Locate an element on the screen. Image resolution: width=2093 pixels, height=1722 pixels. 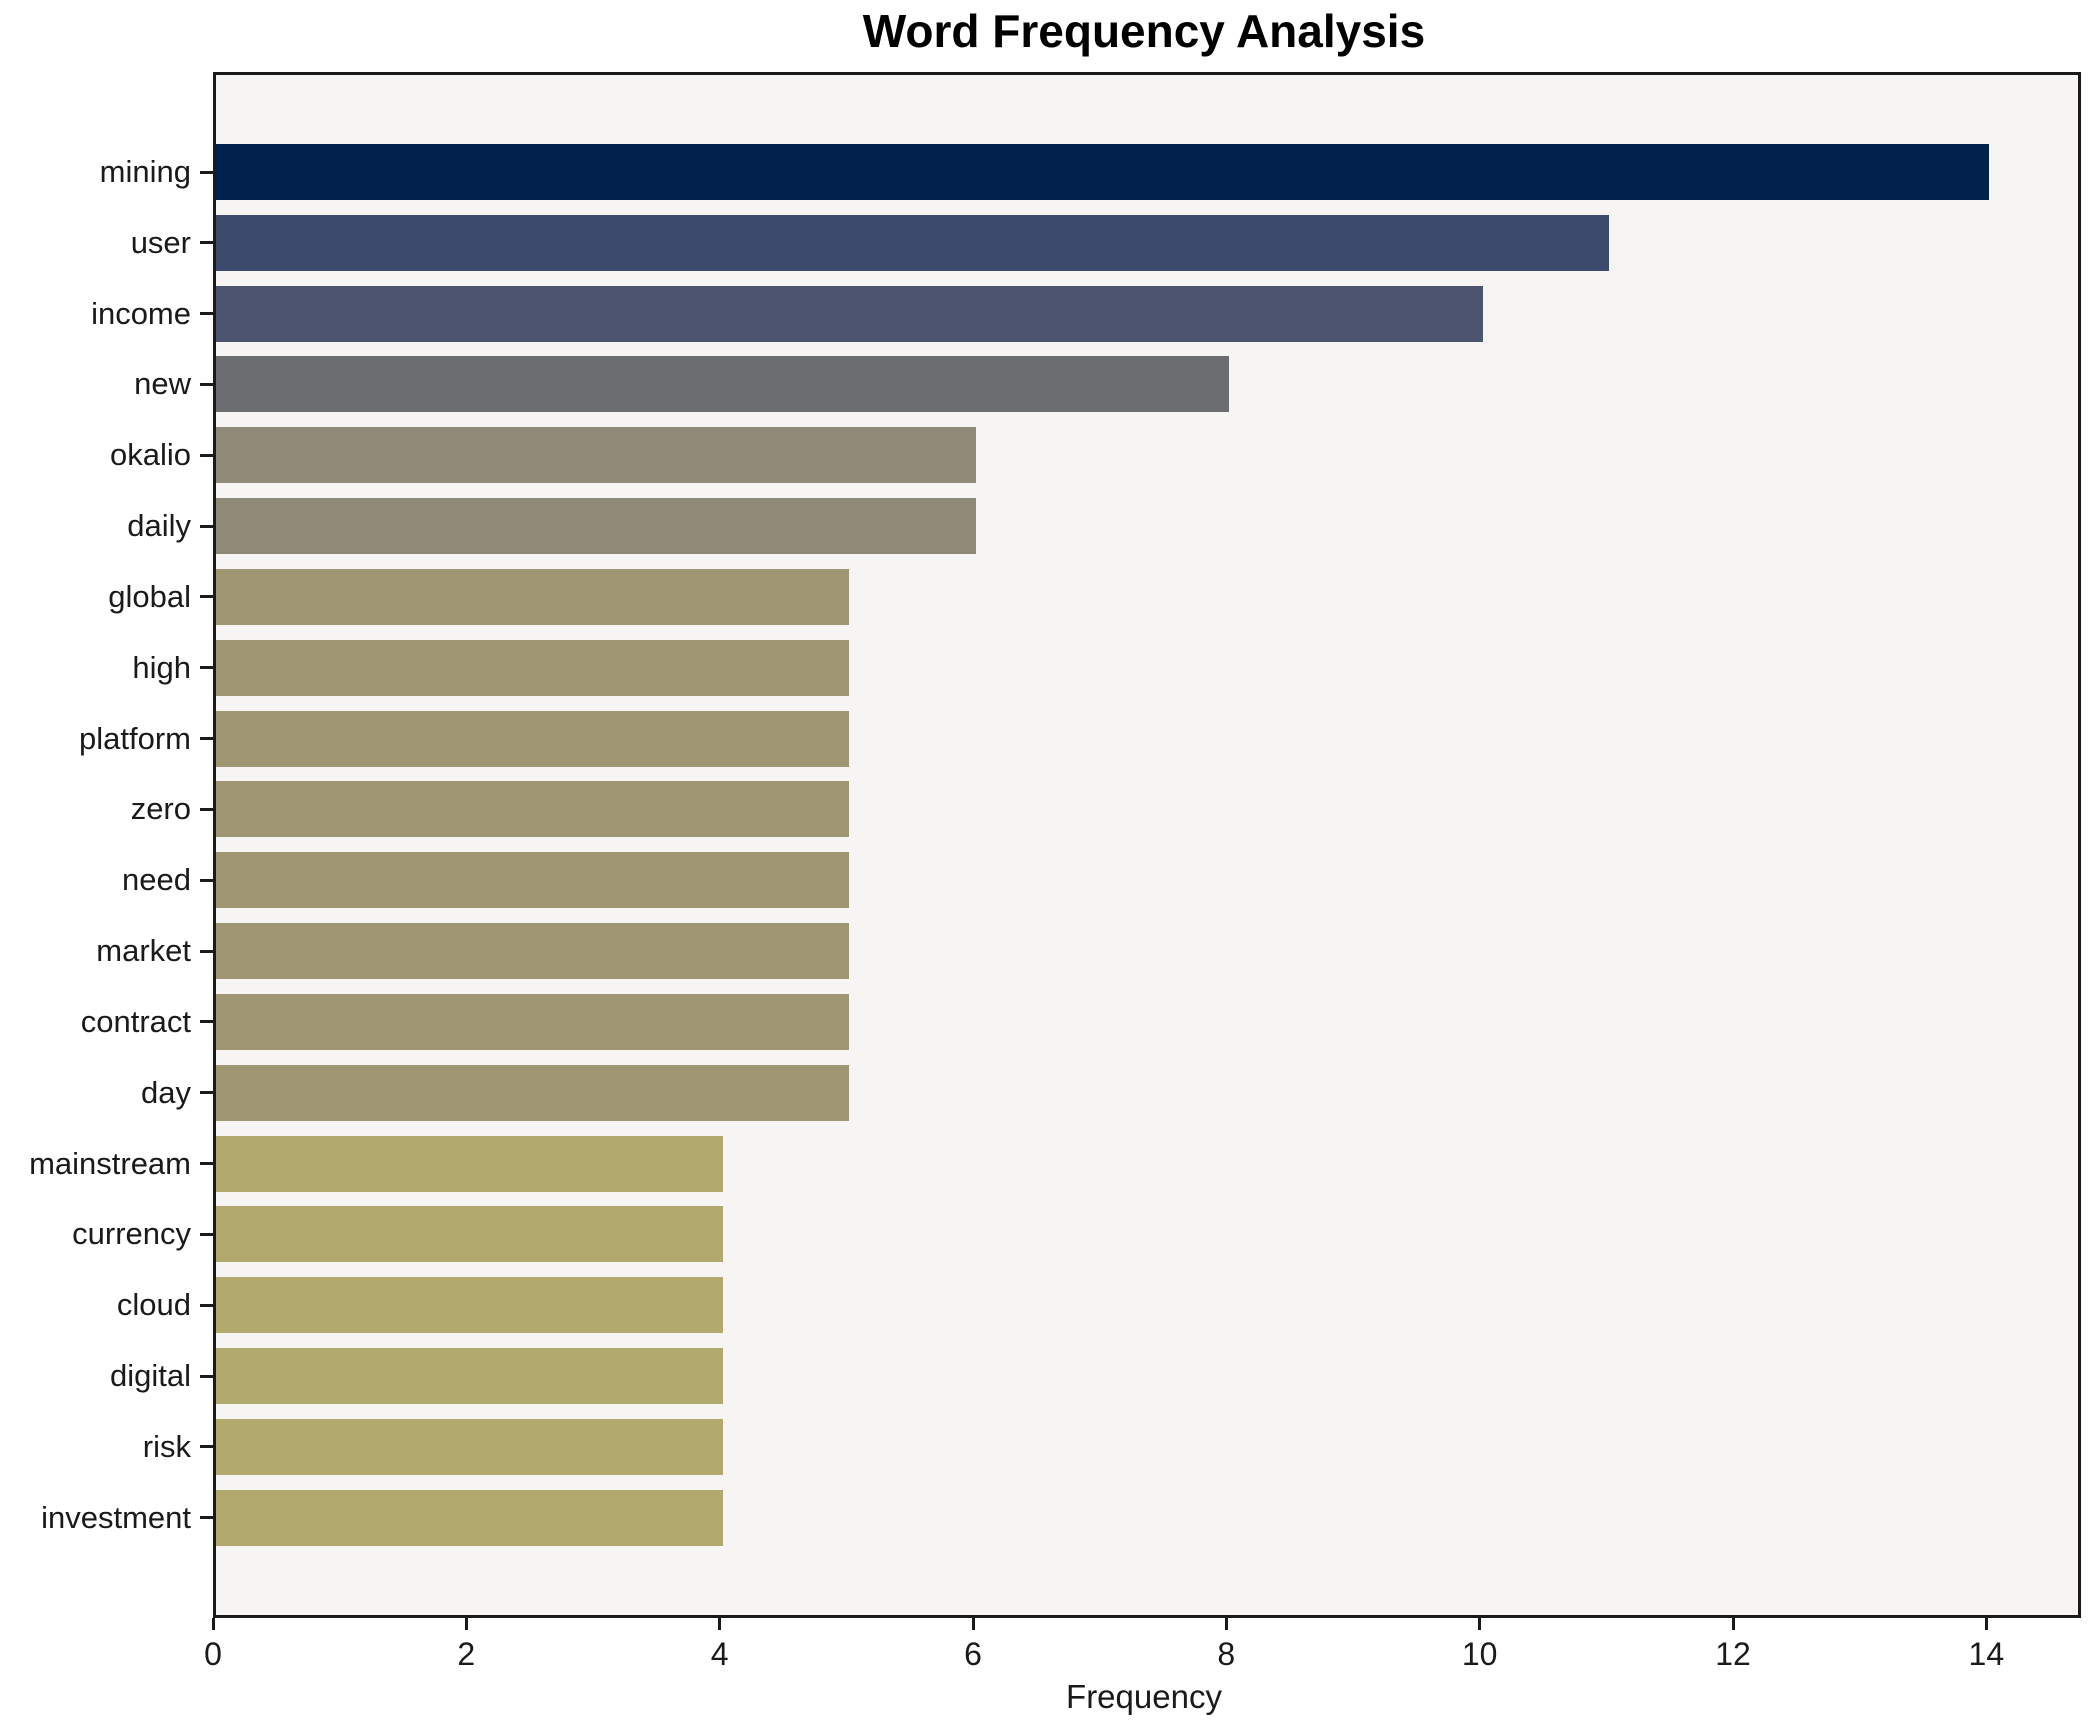
bar-row-income: income is located at coordinates (1084, 313).